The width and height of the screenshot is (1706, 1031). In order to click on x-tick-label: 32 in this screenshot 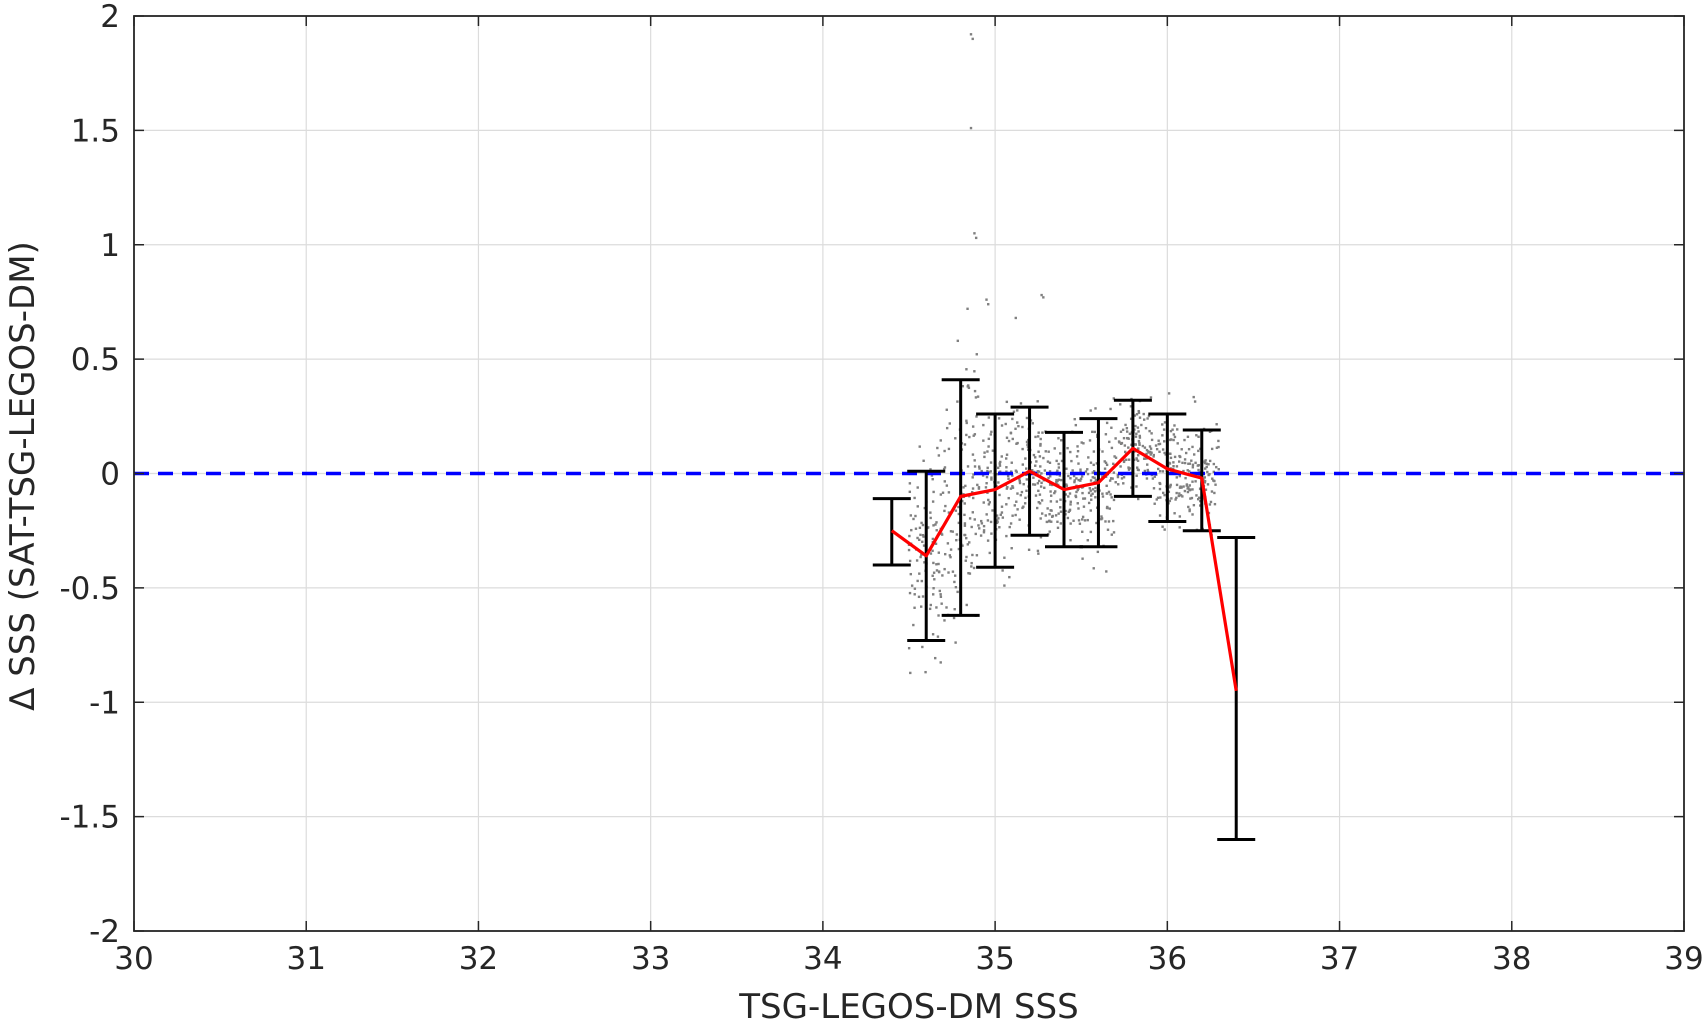, I will do `click(478, 959)`.